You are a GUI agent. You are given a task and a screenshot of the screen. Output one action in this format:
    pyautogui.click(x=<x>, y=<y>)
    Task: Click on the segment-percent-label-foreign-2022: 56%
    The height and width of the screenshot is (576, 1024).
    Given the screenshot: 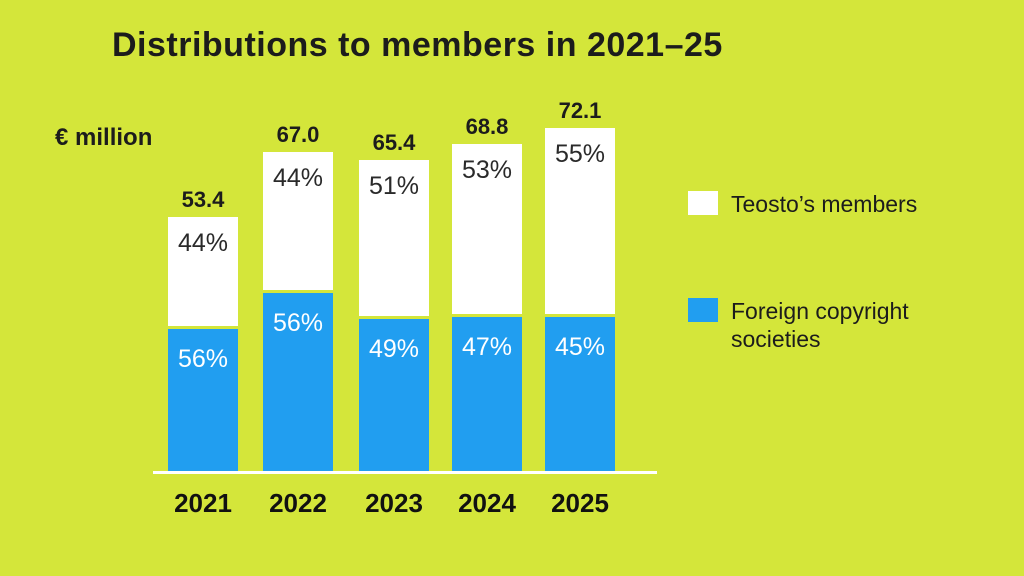 What is the action you would take?
    pyautogui.click(x=298, y=323)
    